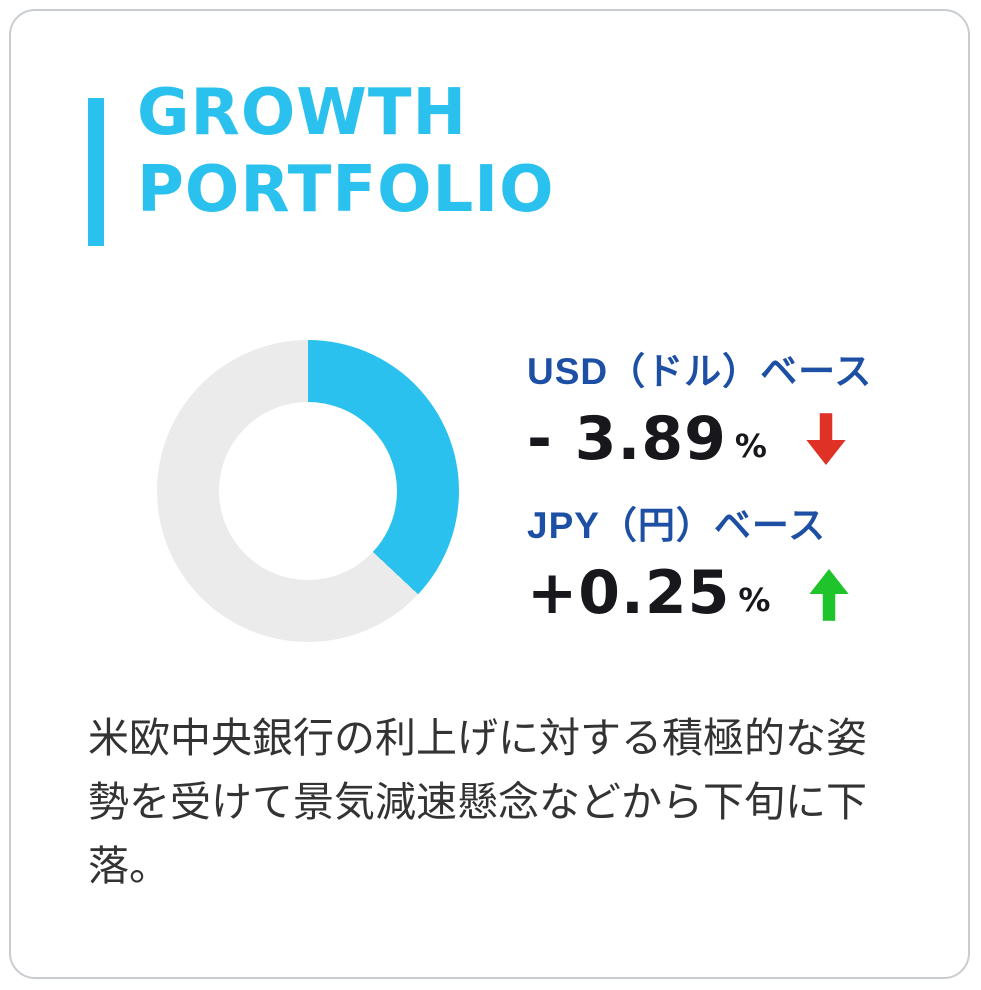  What do you see at coordinates (346, 190) in the screenshot?
I see `title-line-2: PORTFOLIO` at bounding box center [346, 190].